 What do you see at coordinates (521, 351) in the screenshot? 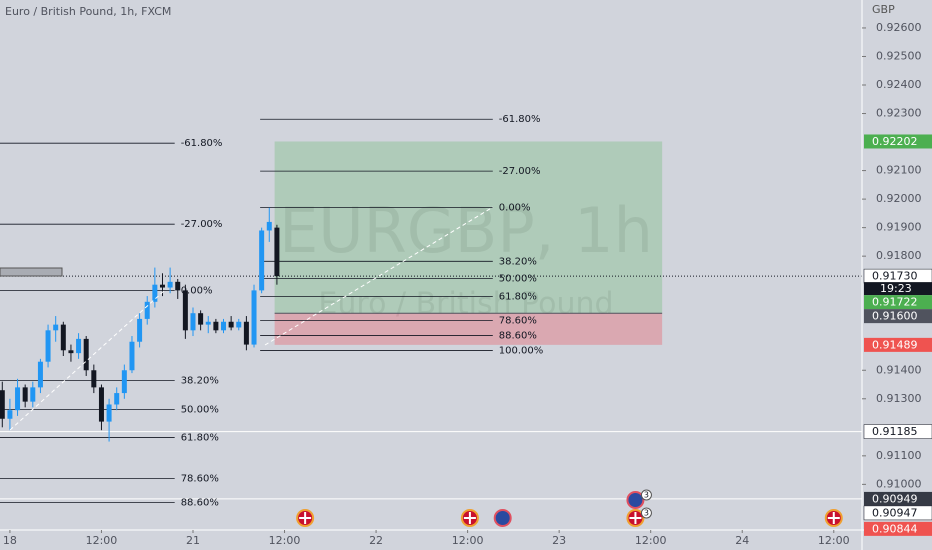
I see `fib-label: 100.00%` at bounding box center [521, 351].